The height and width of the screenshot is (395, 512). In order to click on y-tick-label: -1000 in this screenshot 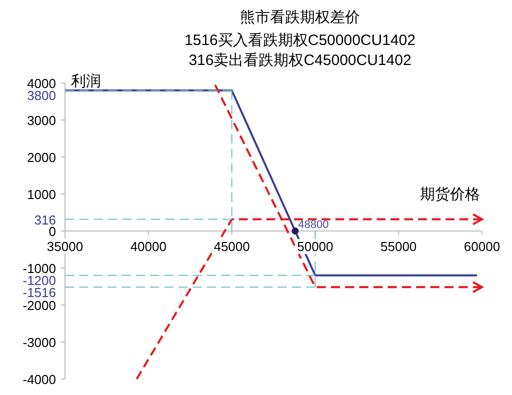, I will do `click(39, 268)`.